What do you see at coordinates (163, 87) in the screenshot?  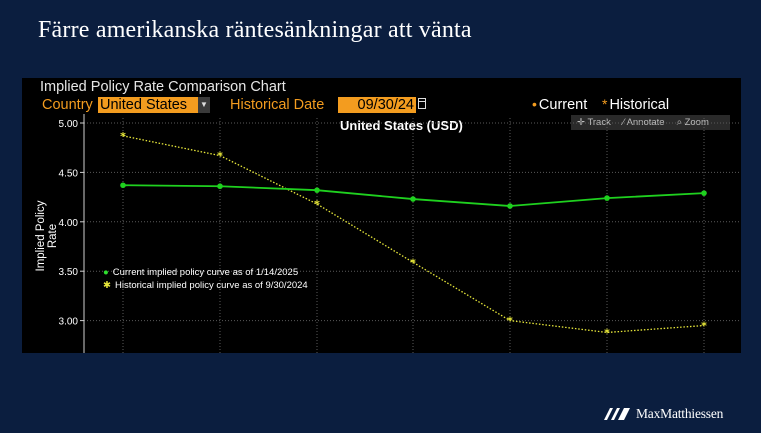 I see `panel-title: Implied Policy Rate Comparison Chart` at bounding box center [163, 87].